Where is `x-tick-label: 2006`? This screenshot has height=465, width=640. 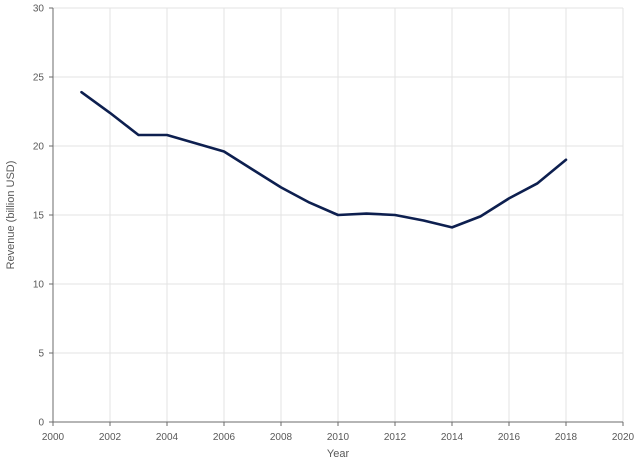 x-tick-label: 2006 is located at coordinates (224, 437).